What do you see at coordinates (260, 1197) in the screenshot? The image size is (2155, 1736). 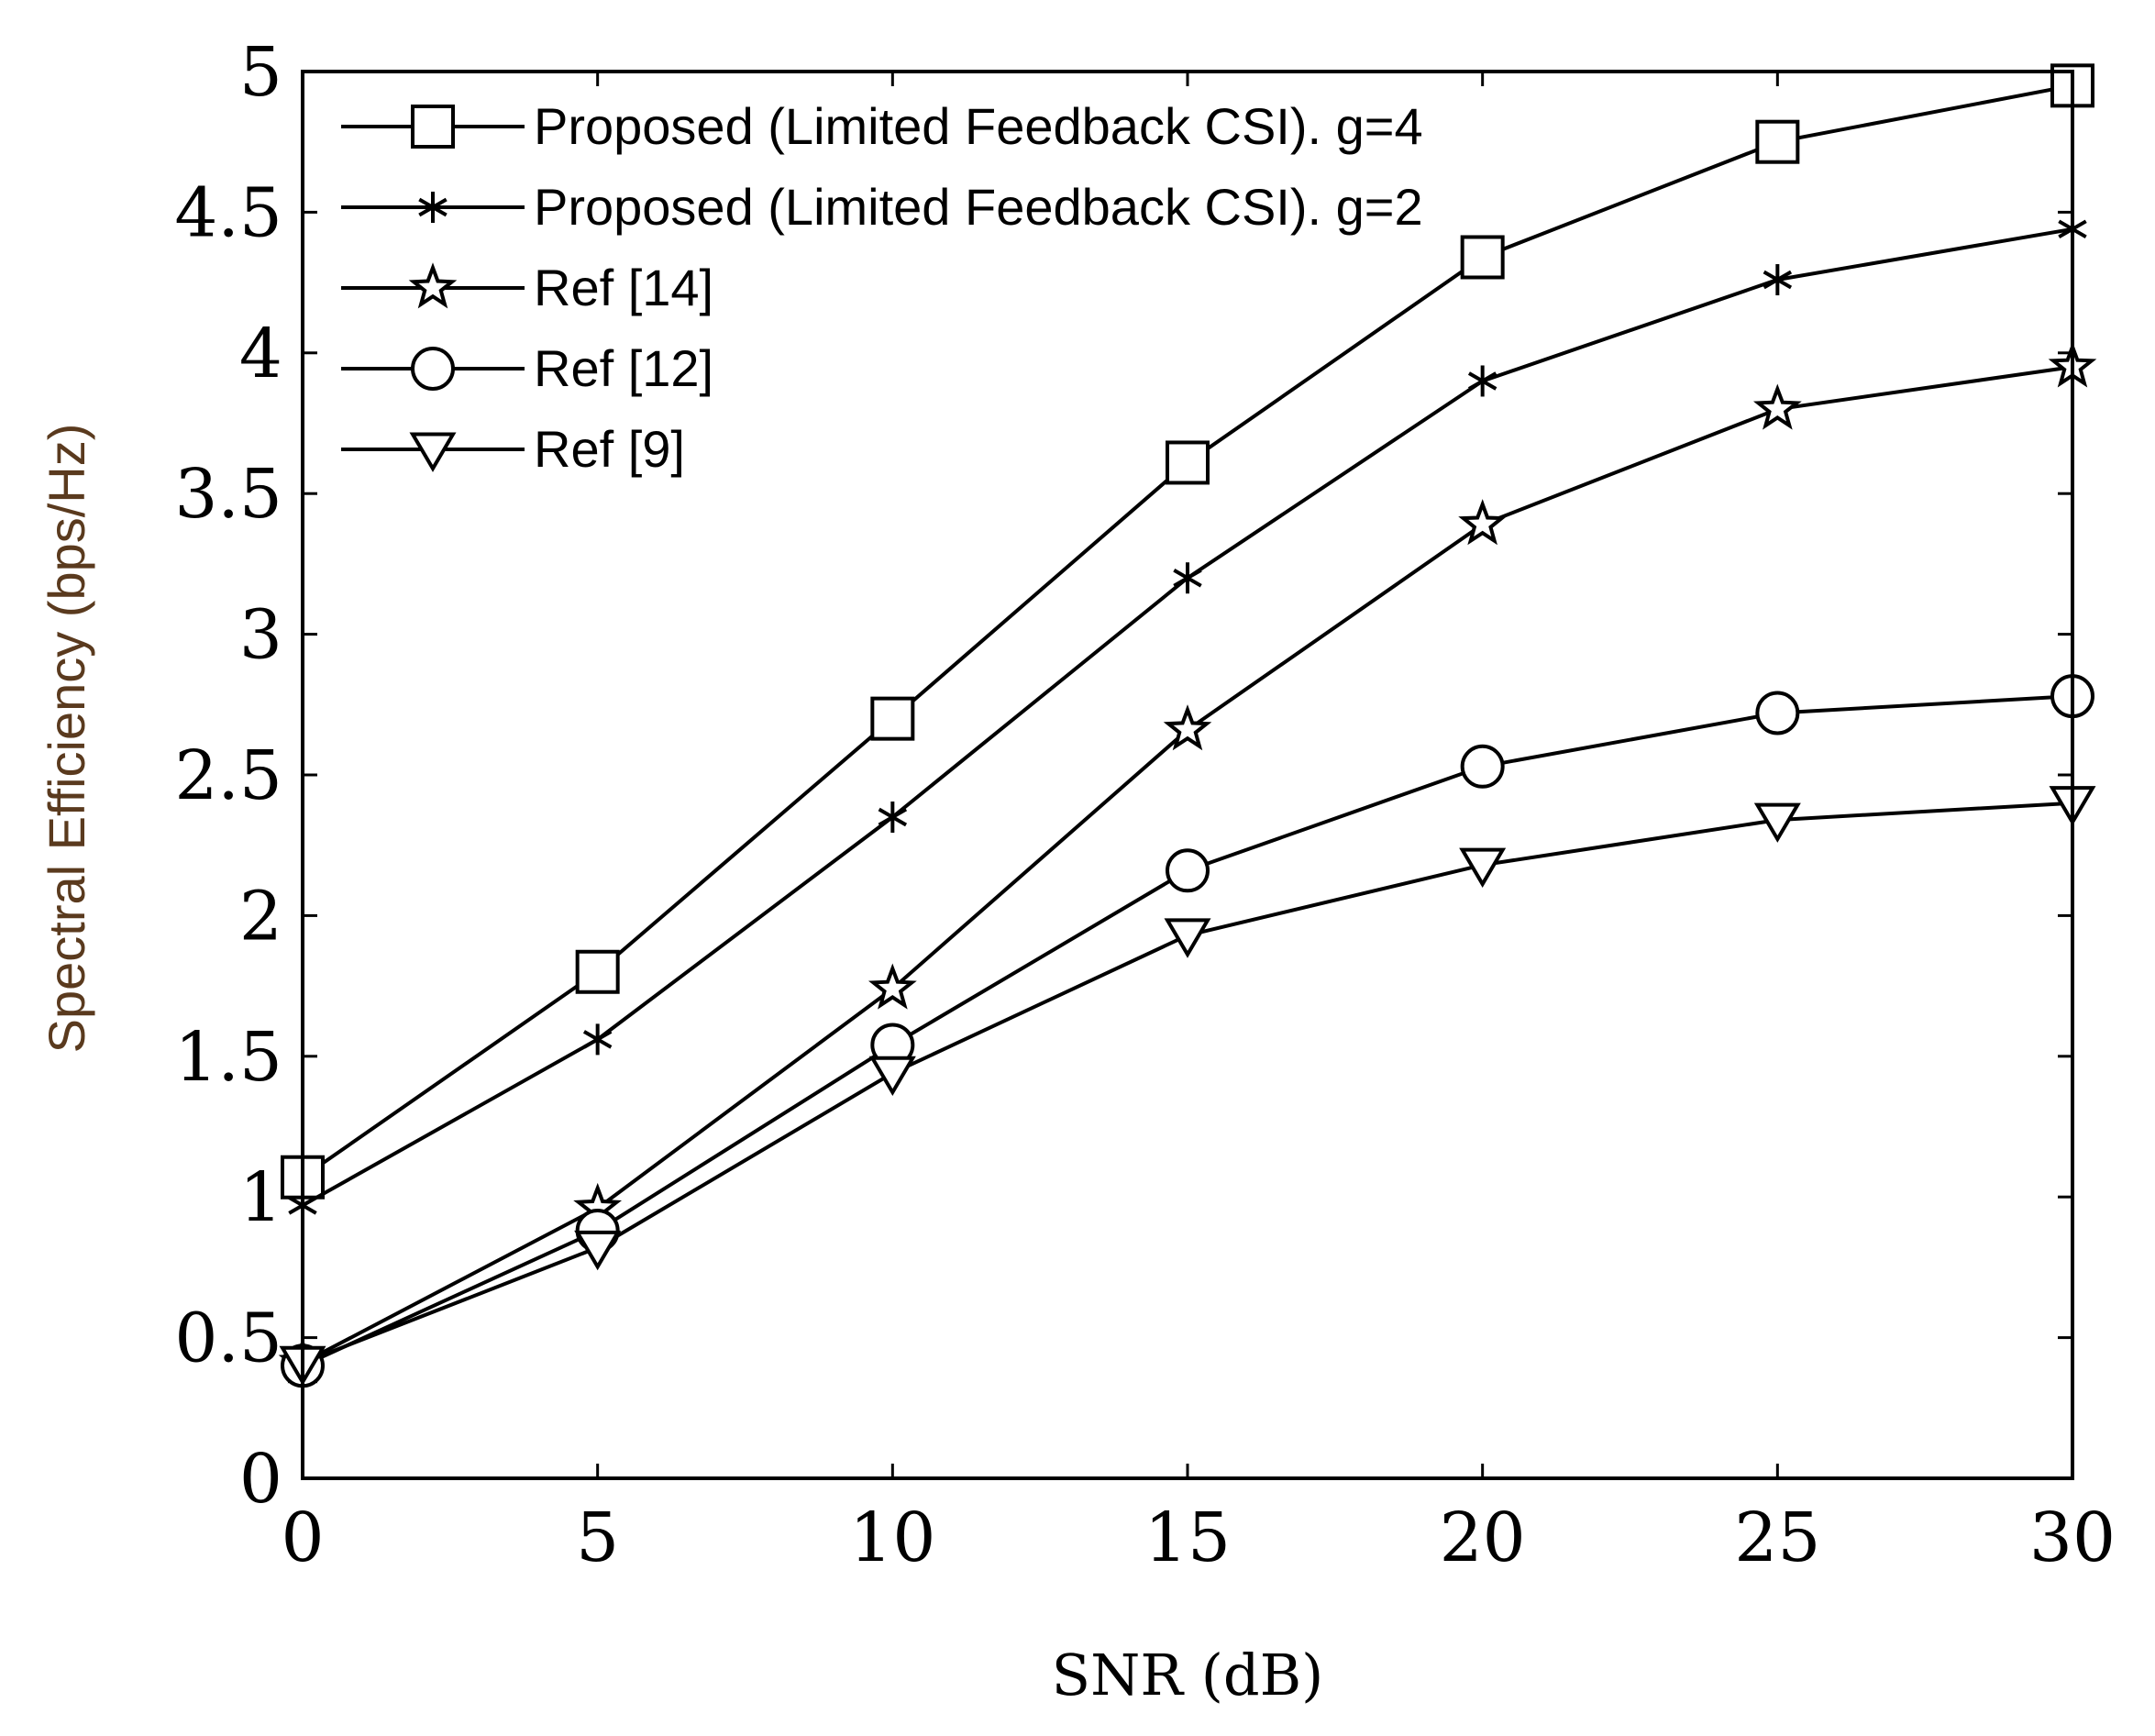 I see `y-tick-label: 1` at bounding box center [260, 1197].